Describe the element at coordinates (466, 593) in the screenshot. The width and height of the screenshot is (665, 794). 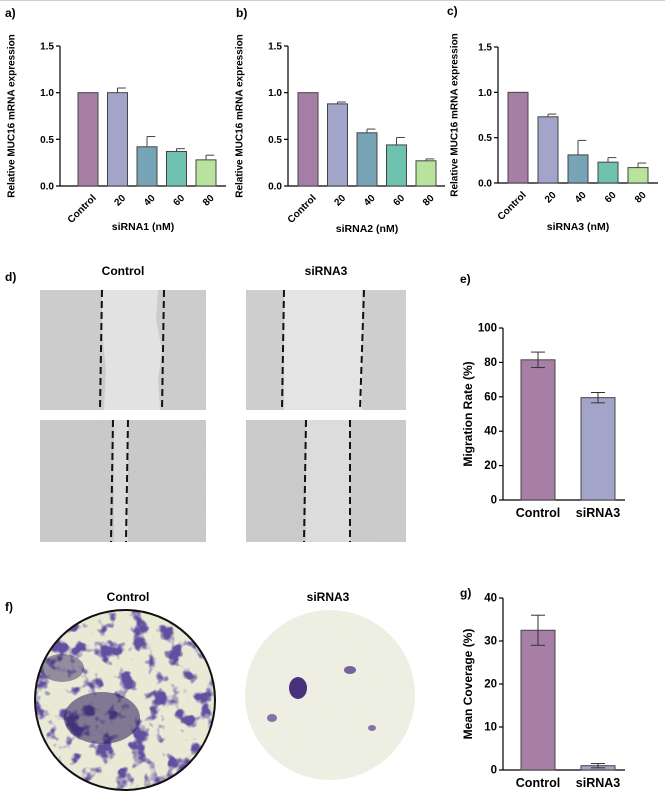
I see `panel-label-g: g)` at that location.